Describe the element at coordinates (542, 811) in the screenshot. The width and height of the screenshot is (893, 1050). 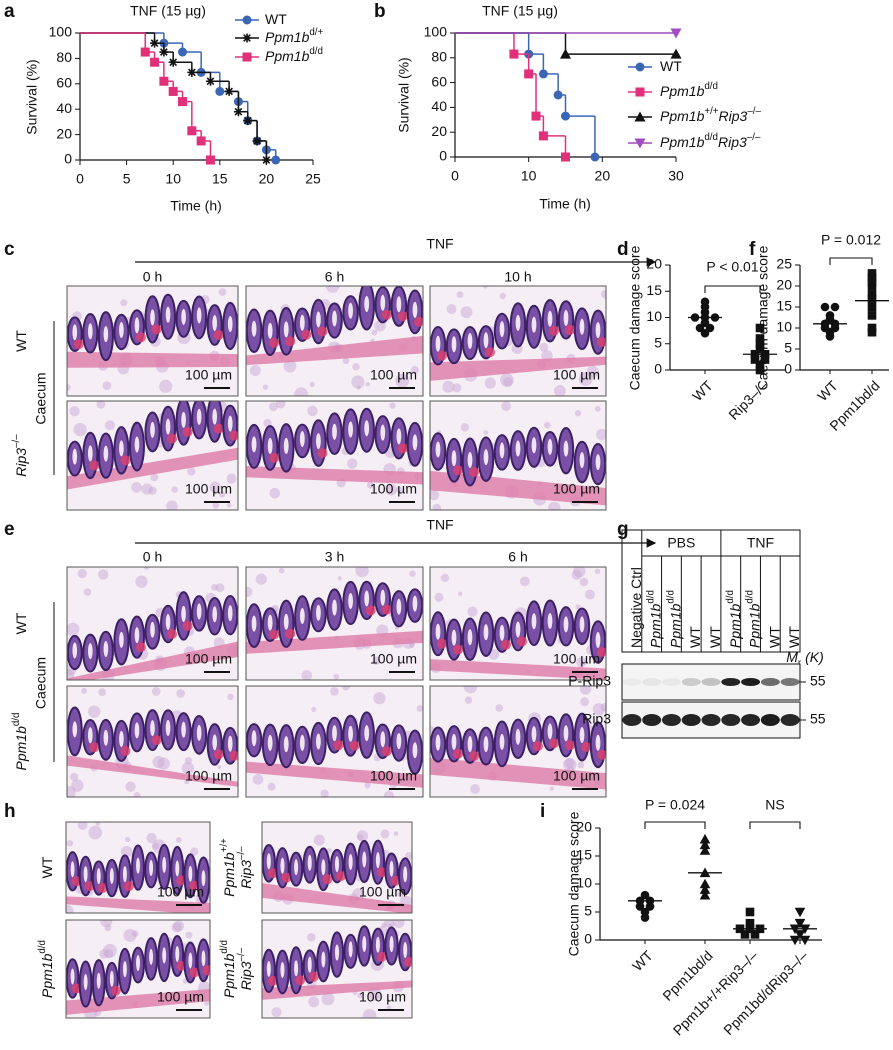
I see `panel-letter: i` at that location.